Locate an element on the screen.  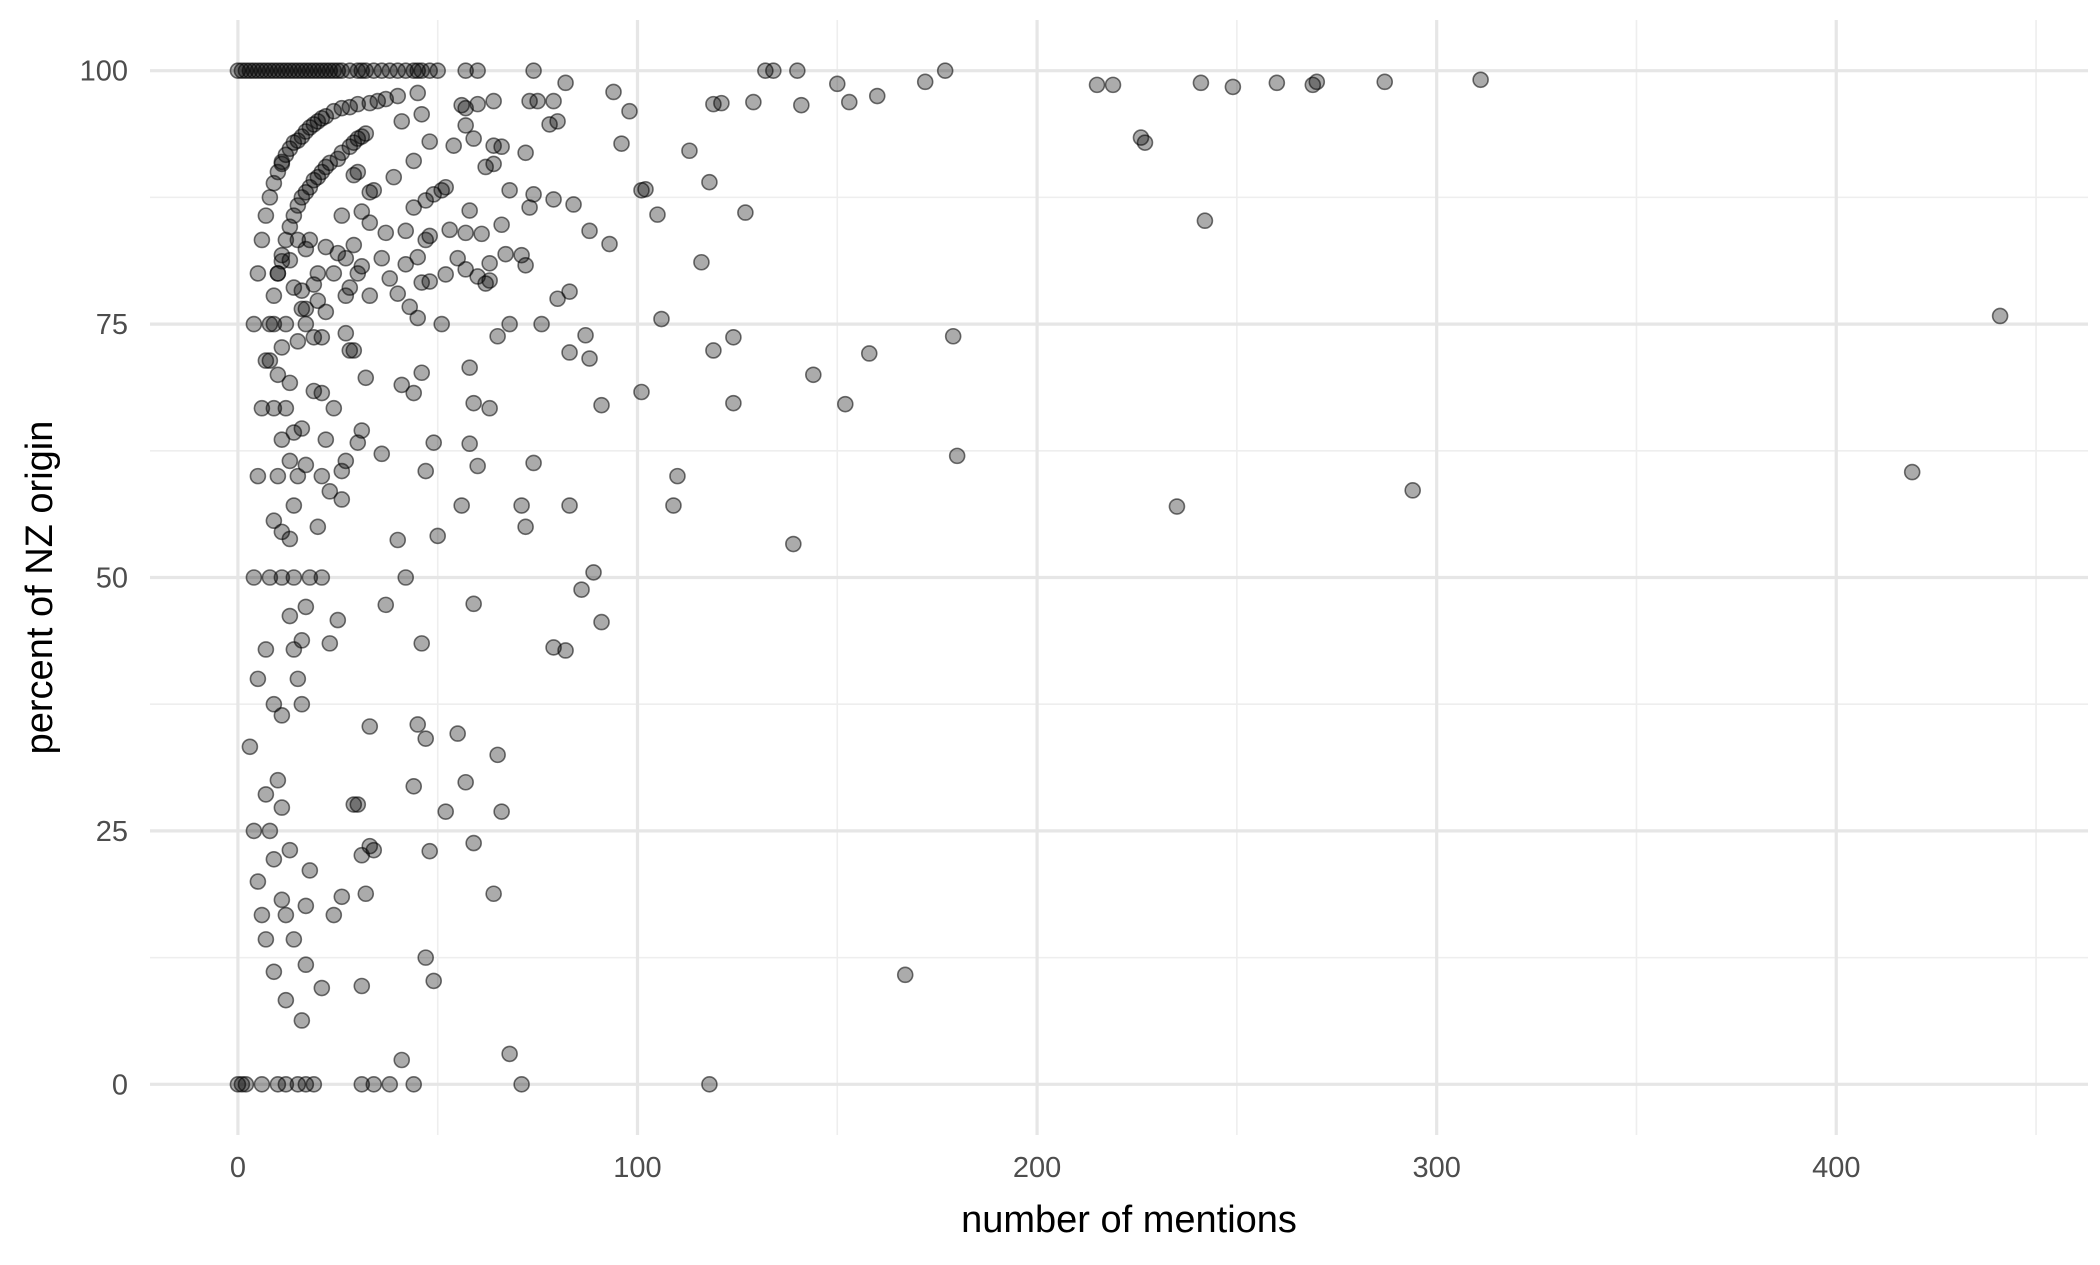
x-tick-label: 0 is located at coordinates (238, 1168).